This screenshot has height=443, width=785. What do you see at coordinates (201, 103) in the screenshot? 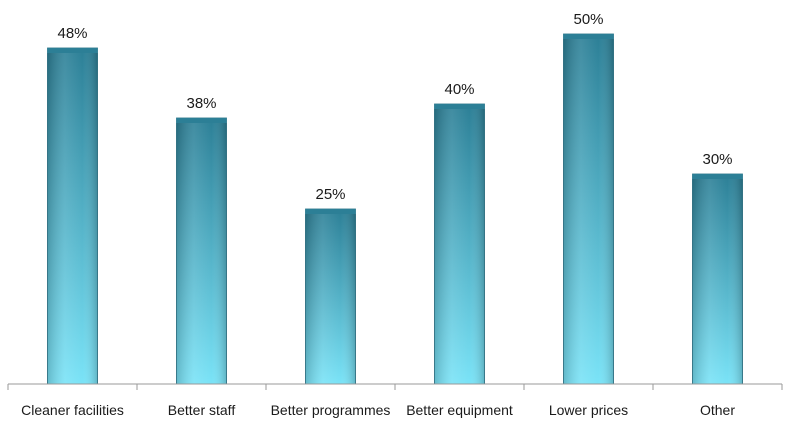
I see `data-label: 38%` at bounding box center [201, 103].